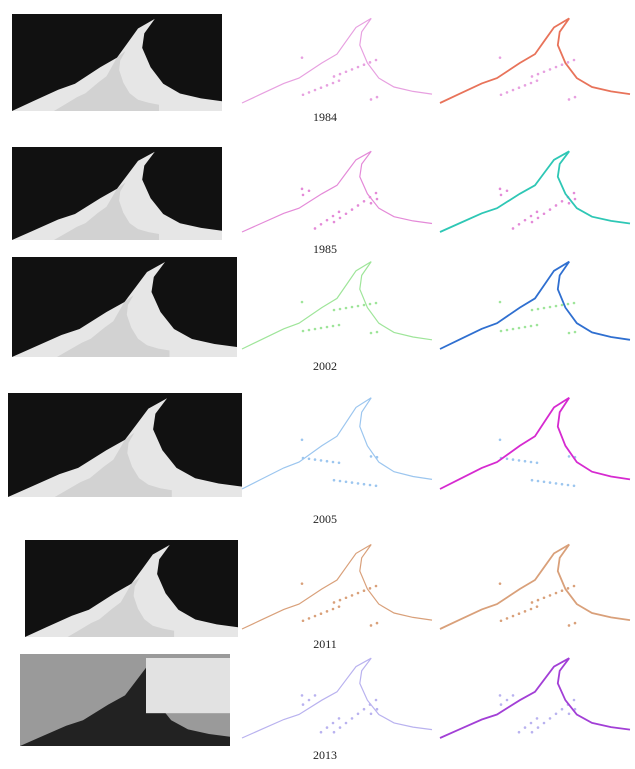  I want to click on year-label: 1985, so click(325, 249).